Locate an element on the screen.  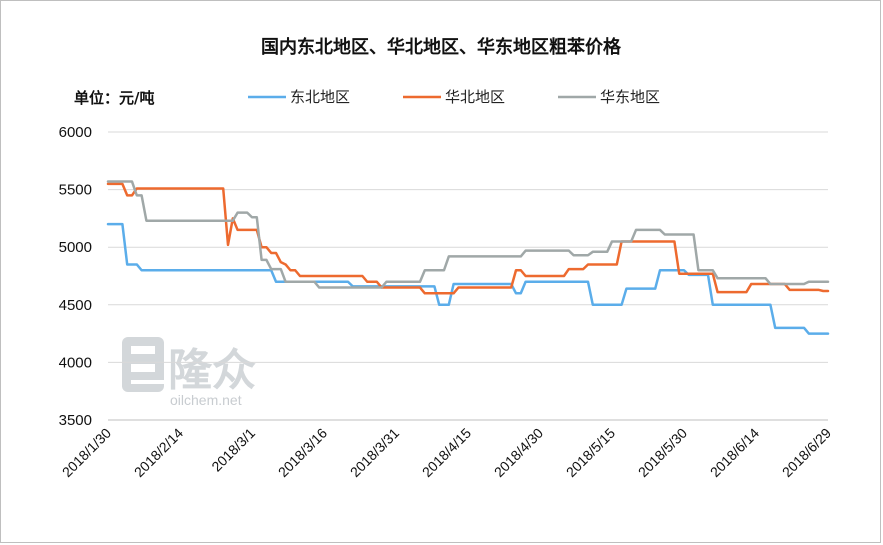
y-tick-label: 5500 is located at coordinates (75, 190).